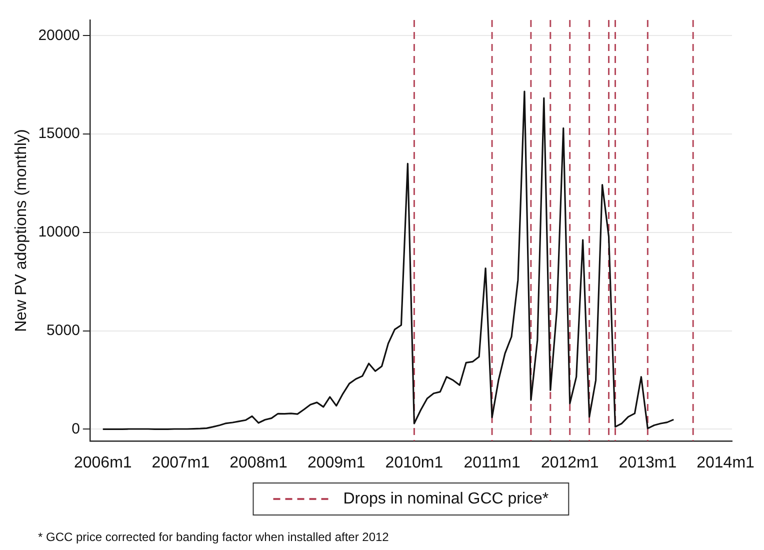  What do you see at coordinates (647, 463) in the screenshot?
I see `x-tick-label: 2013m1` at bounding box center [647, 463].